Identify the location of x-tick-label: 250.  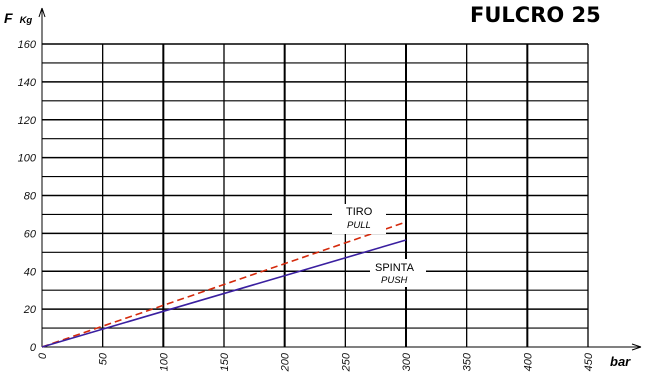
(346, 362).